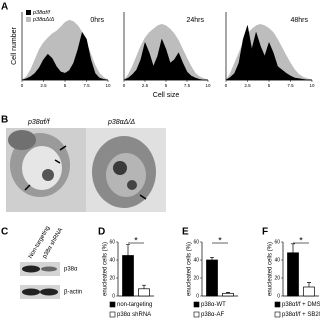 The width and height of the screenshot is (320, 320). Describe the element at coordinates (71, 270) in the screenshot. I see `blot-row-label: p38α` at that location.